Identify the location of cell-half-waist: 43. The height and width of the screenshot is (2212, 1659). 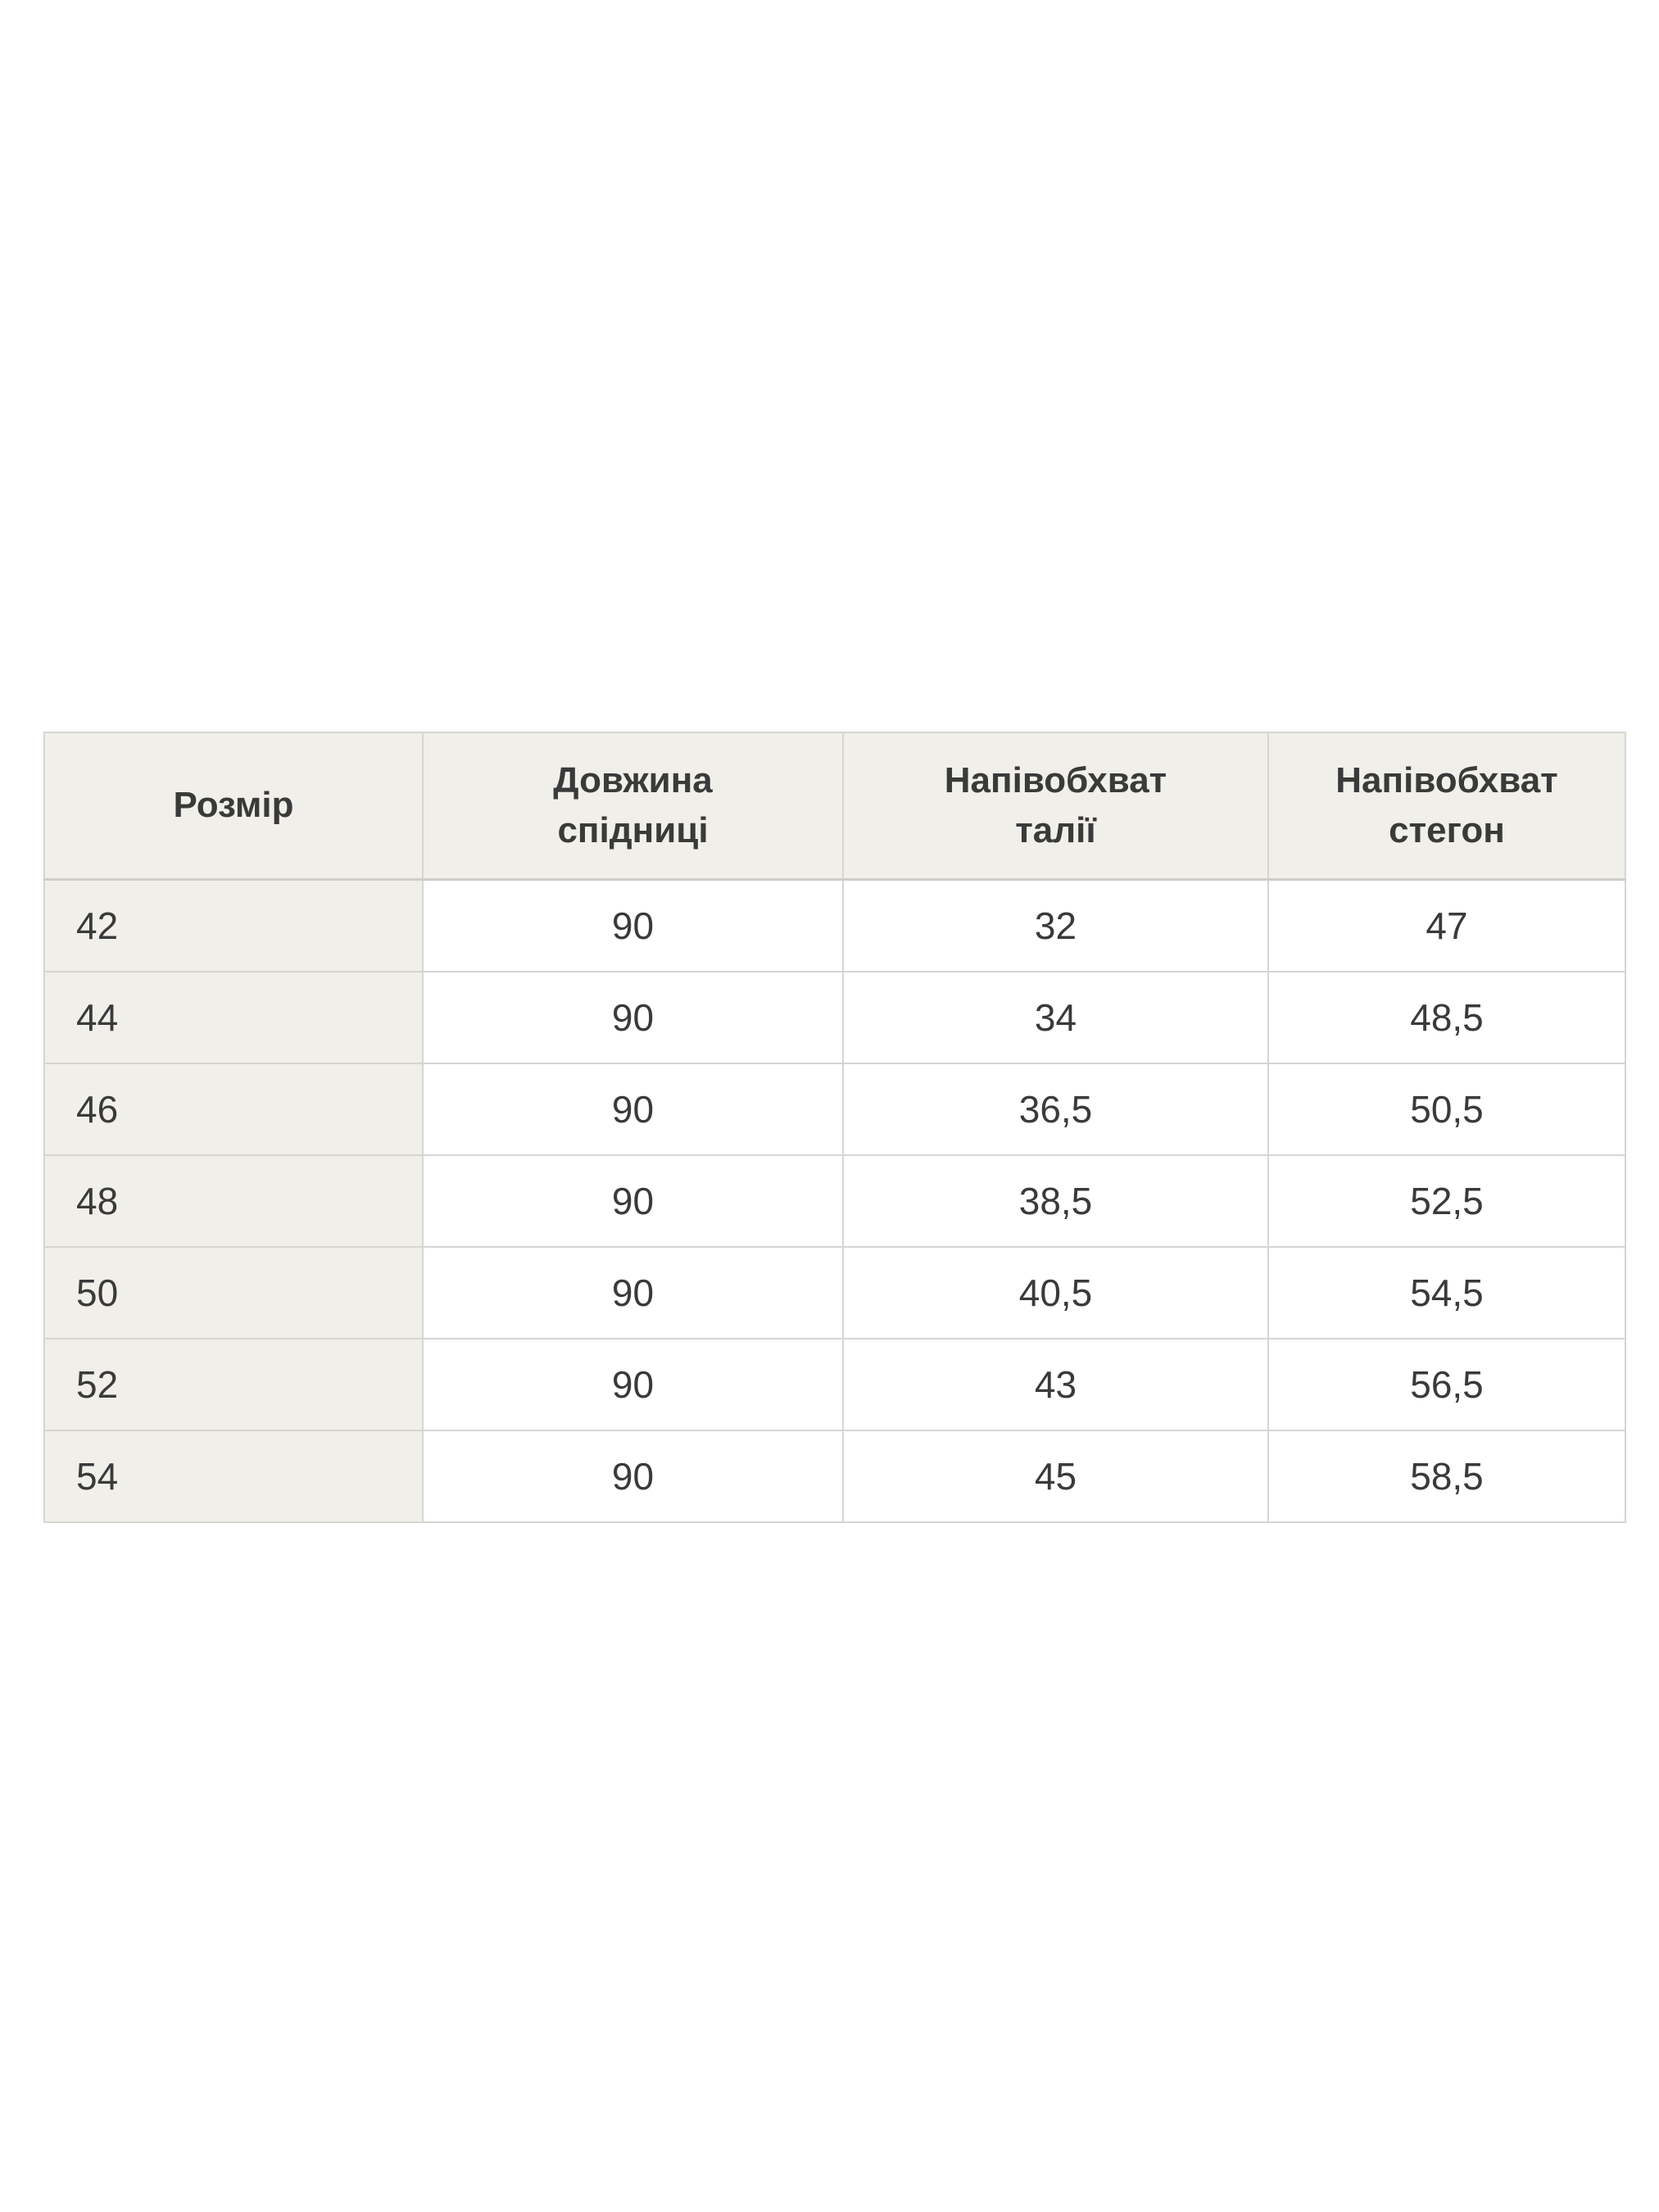
(1055, 1384).